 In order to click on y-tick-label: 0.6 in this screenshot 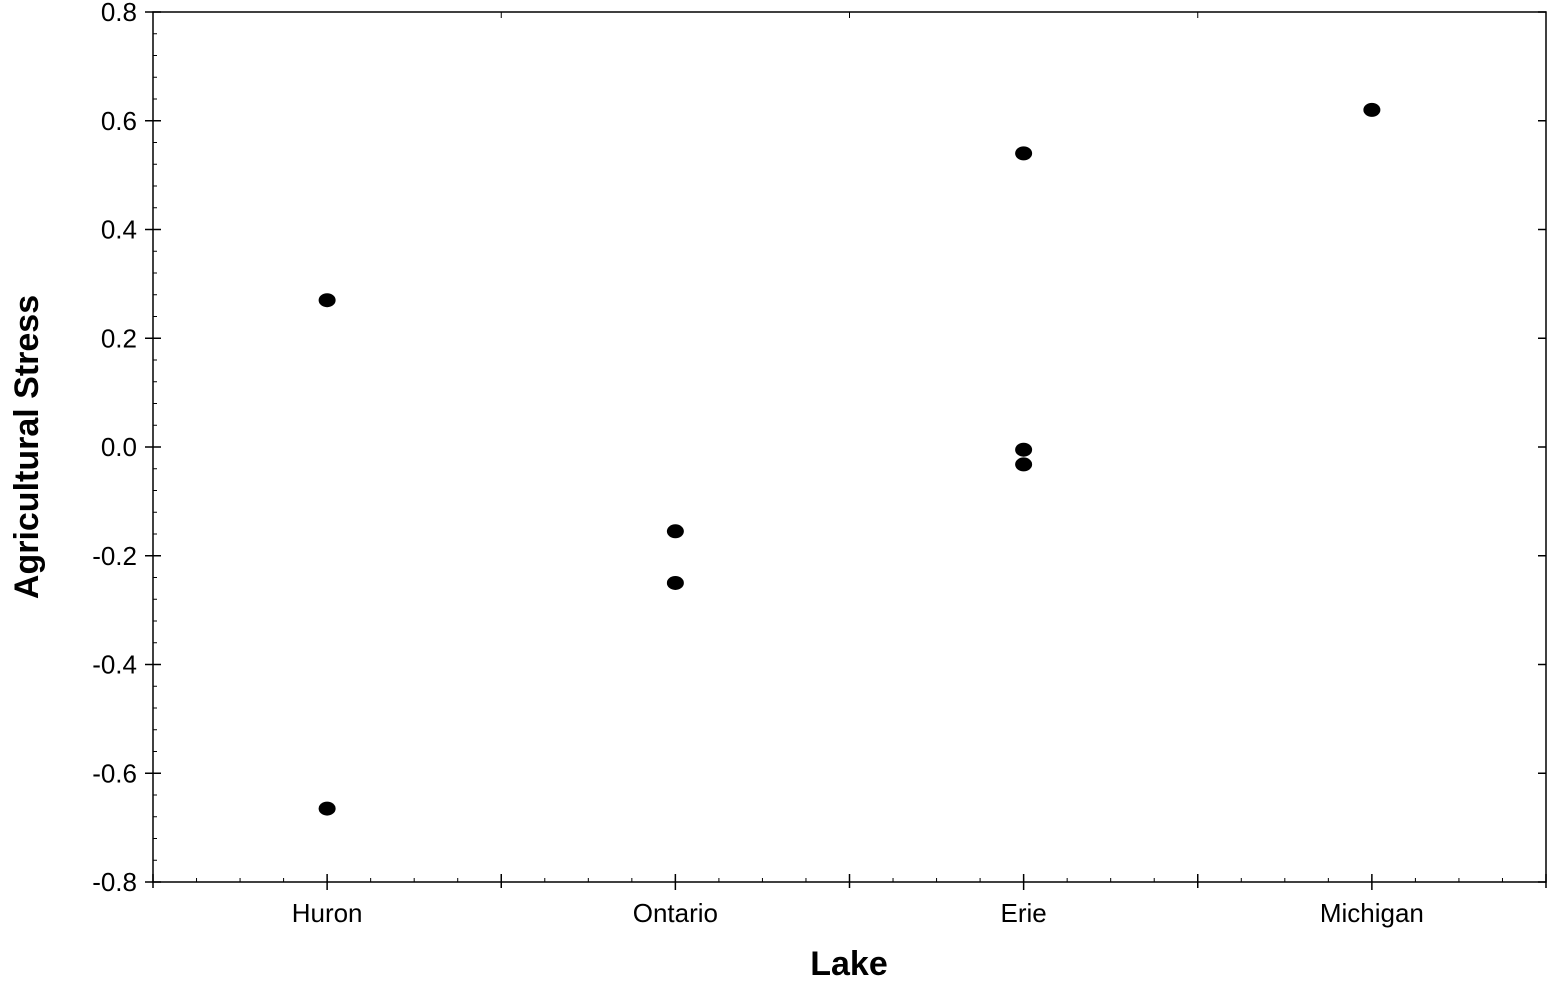, I will do `click(119, 121)`.